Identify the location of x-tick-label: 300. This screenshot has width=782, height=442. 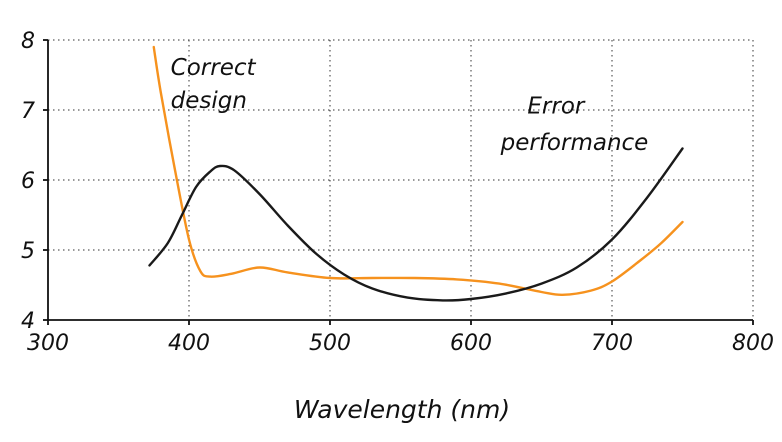
(48, 343).